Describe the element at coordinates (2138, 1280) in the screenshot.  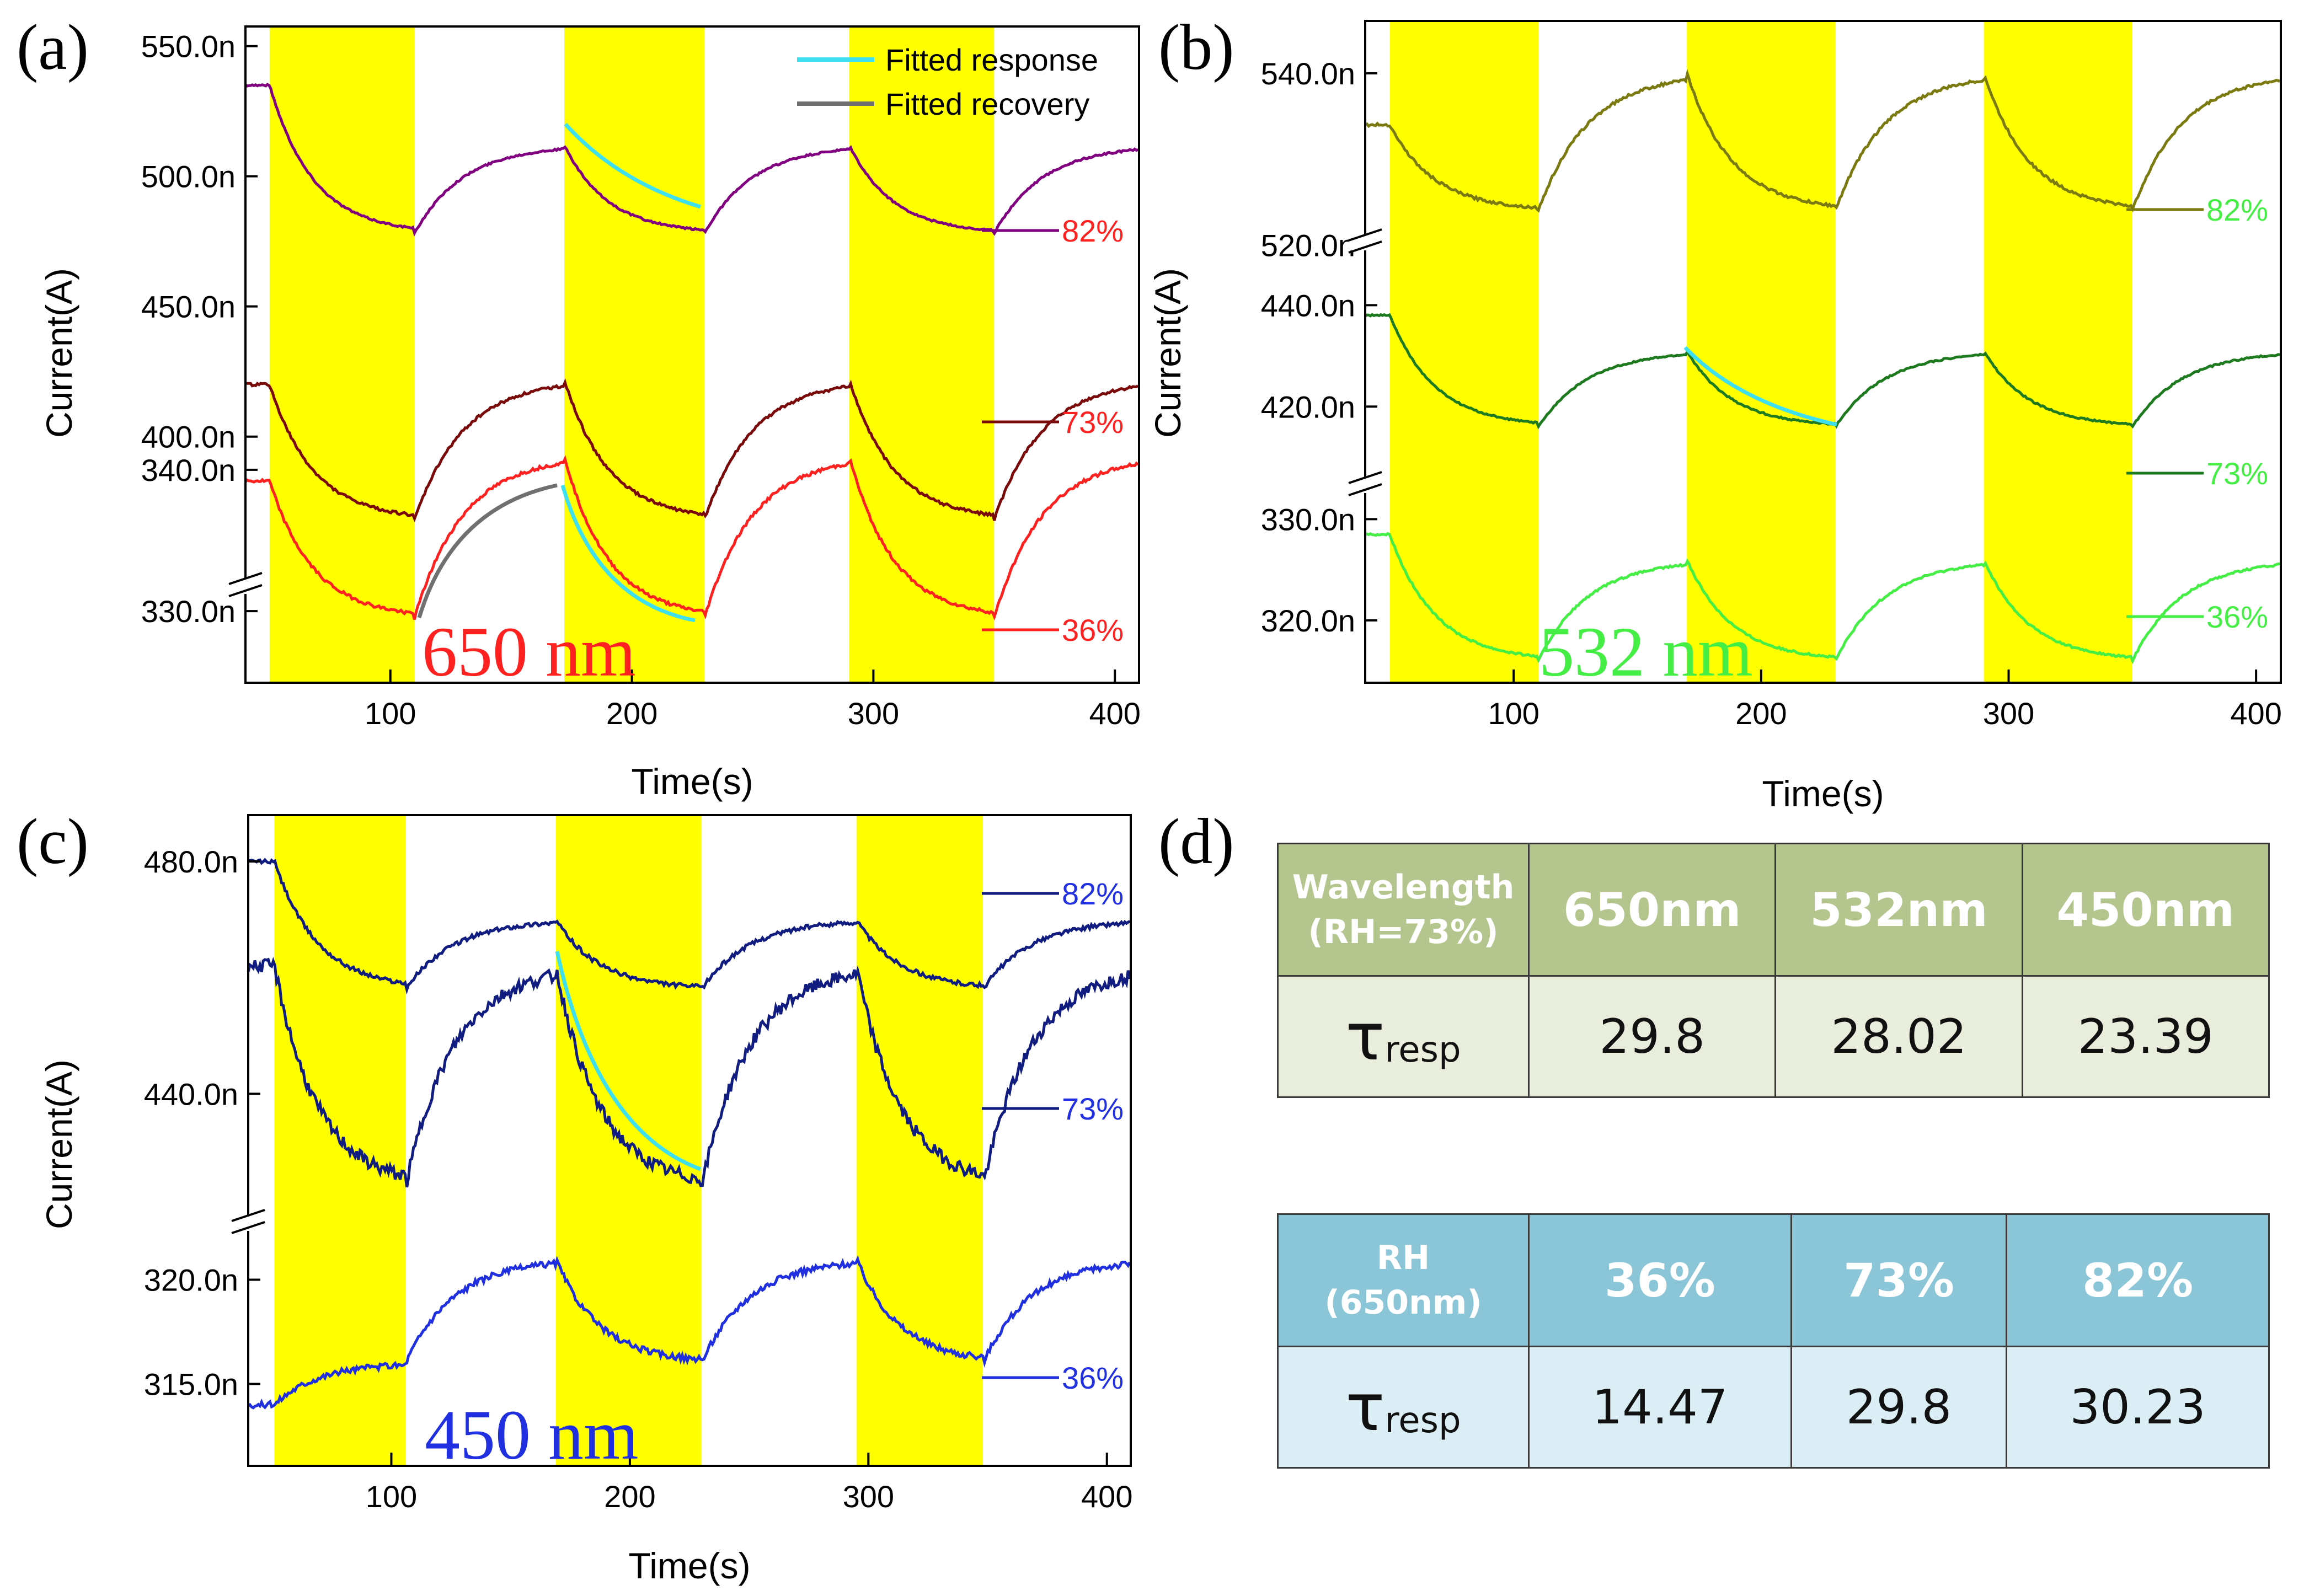
I see `table2-header-82: 82%` at that location.